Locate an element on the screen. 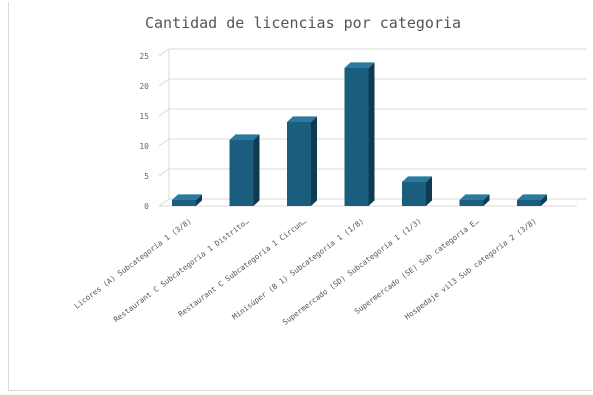 The width and height of the screenshot is (593, 395). y-tick-label: 20 is located at coordinates (144, 86).